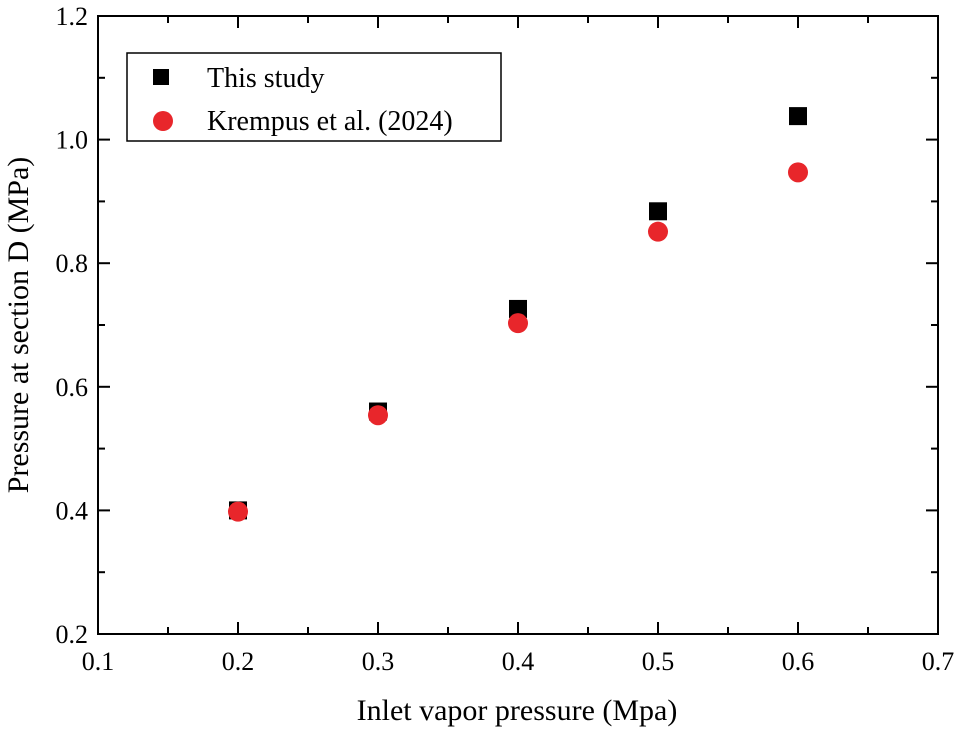  Describe the element at coordinates (98, 661) in the screenshot. I see `x-tick-label: 0.1` at that location.